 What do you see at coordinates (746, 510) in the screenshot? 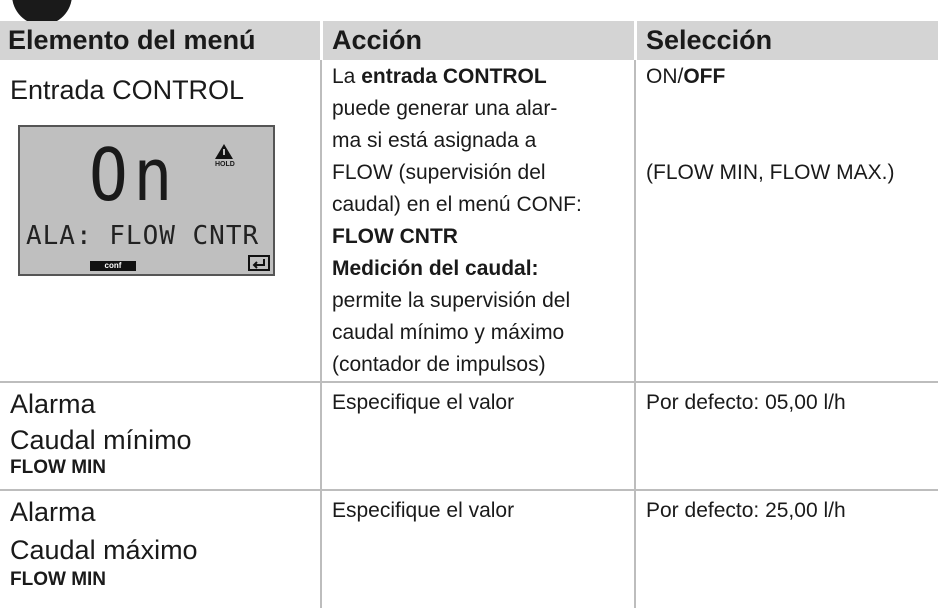
I see `selection-line: Por defecto: 25,00 l/h` at bounding box center [746, 510].